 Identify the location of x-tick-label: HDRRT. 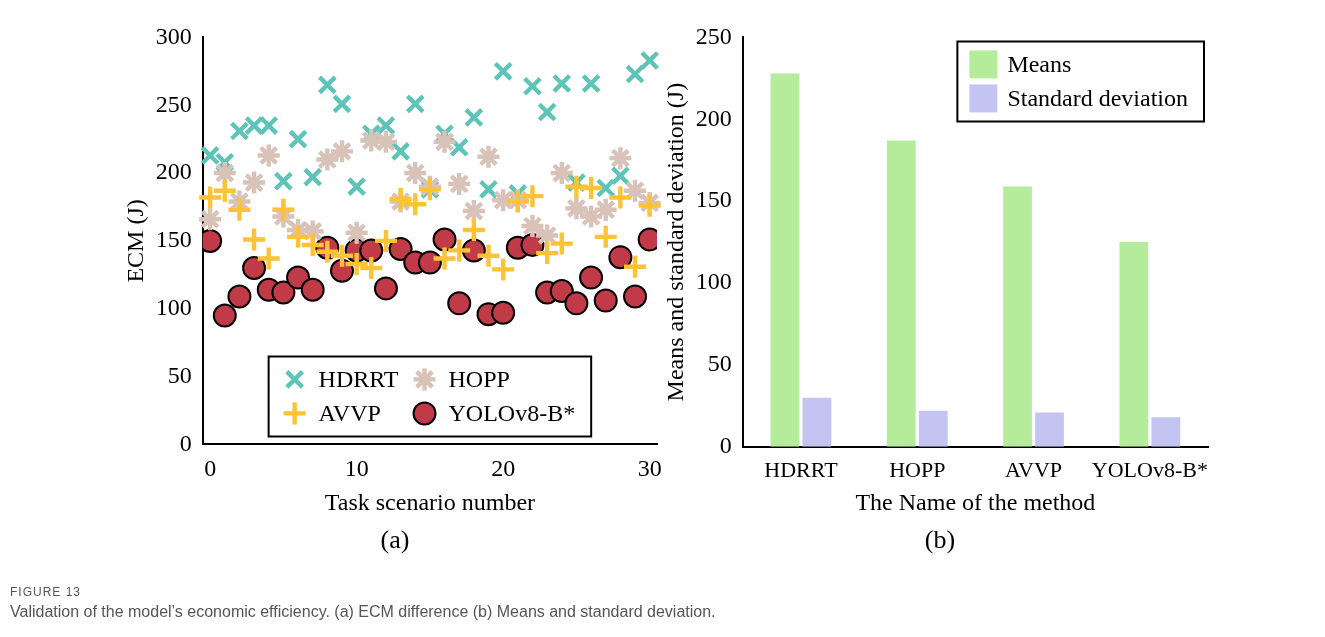
(801, 469).